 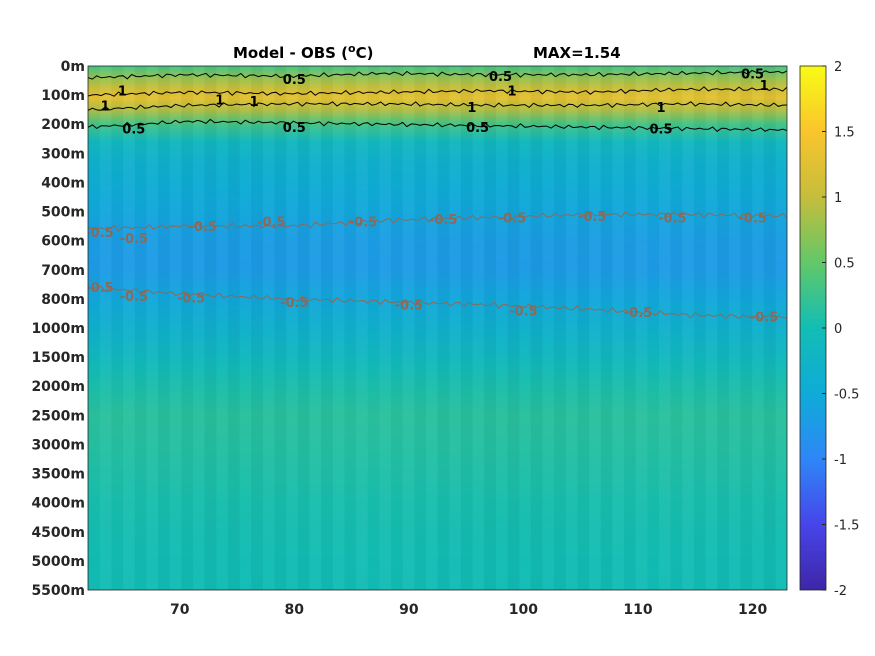 What do you see at coordinates (838, 329) in the screenshot?
I see `colorbar-tick-label: 0` at bounding box center [838, 329].